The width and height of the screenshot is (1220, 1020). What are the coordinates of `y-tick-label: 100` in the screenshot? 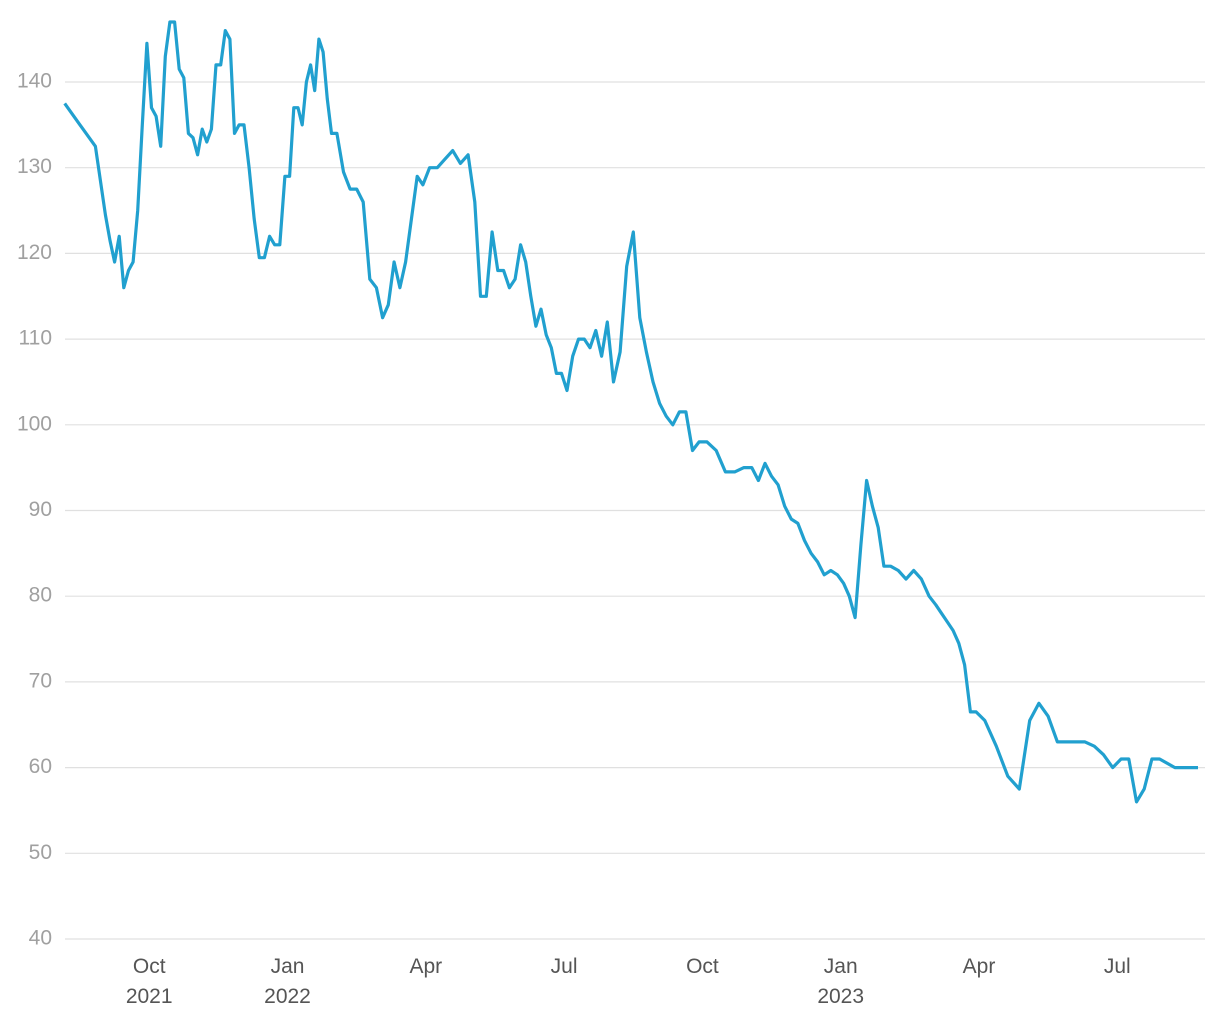 It's located at (34, 423).